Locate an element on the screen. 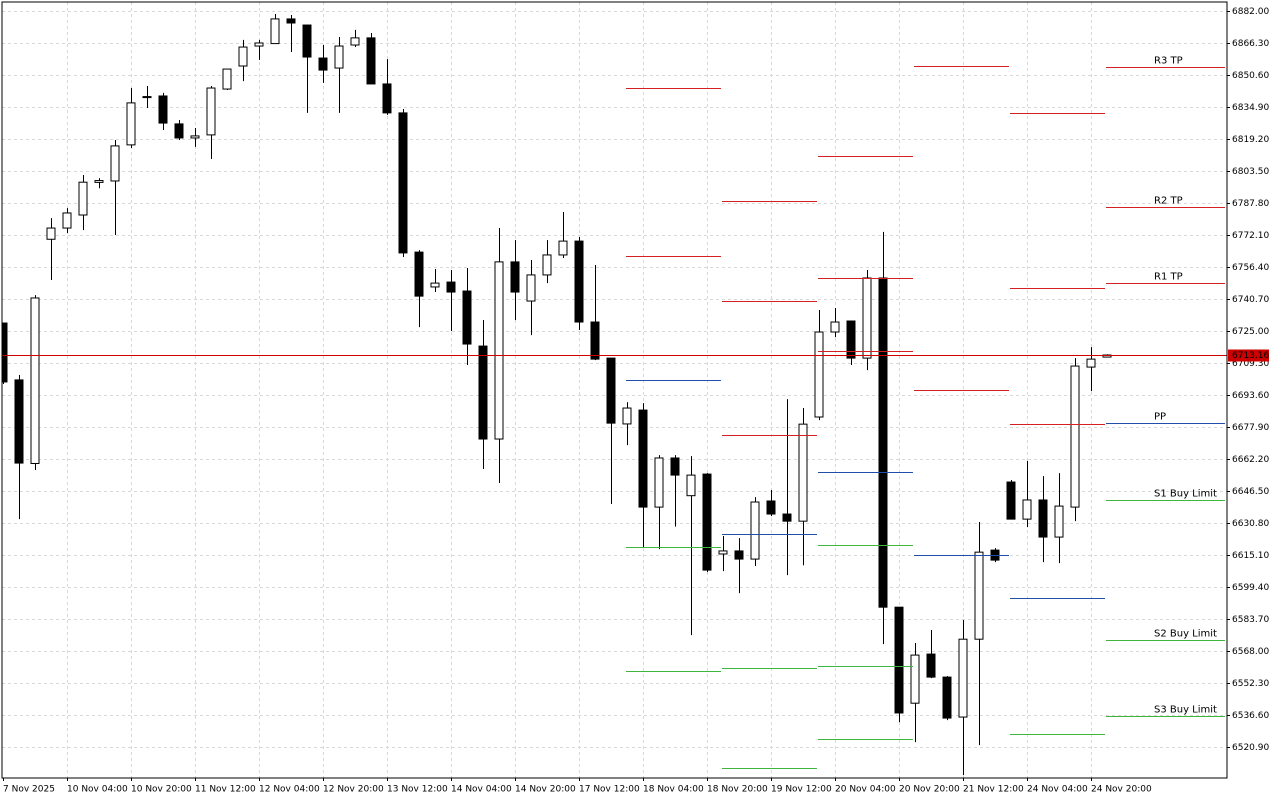 This screenshot has height=800, width=1280. last-price-box is located at coordinates (1248, 355).